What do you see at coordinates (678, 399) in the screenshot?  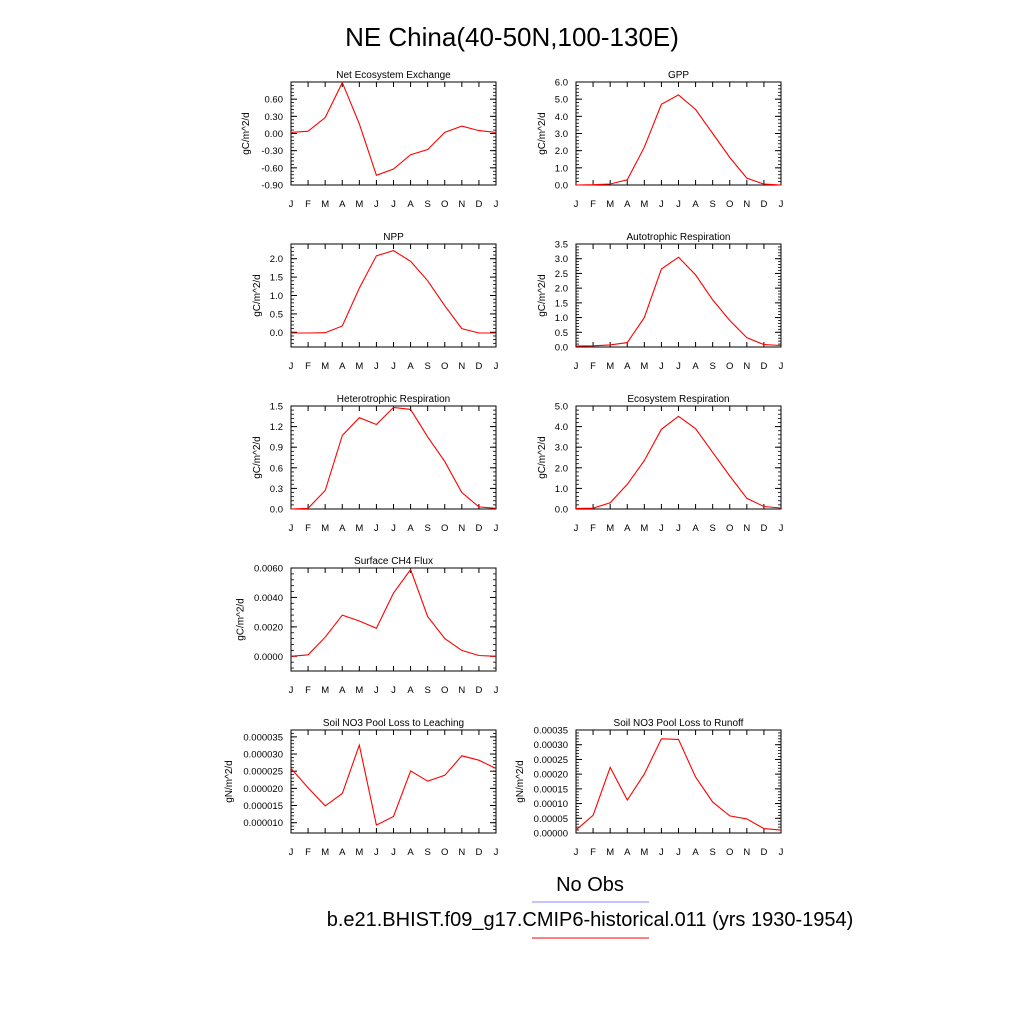 I see `panel-title: Ecosystem Respiration` at bounding box center [678, 399].